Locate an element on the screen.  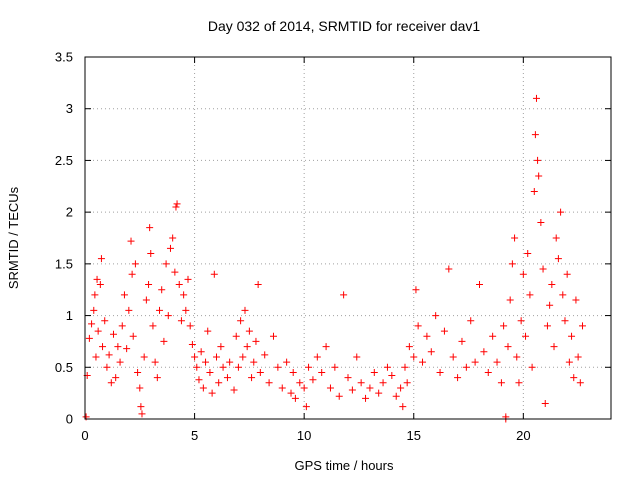
y-axis-label: SRMTID / TECUs is located at coordinates (13, 237).